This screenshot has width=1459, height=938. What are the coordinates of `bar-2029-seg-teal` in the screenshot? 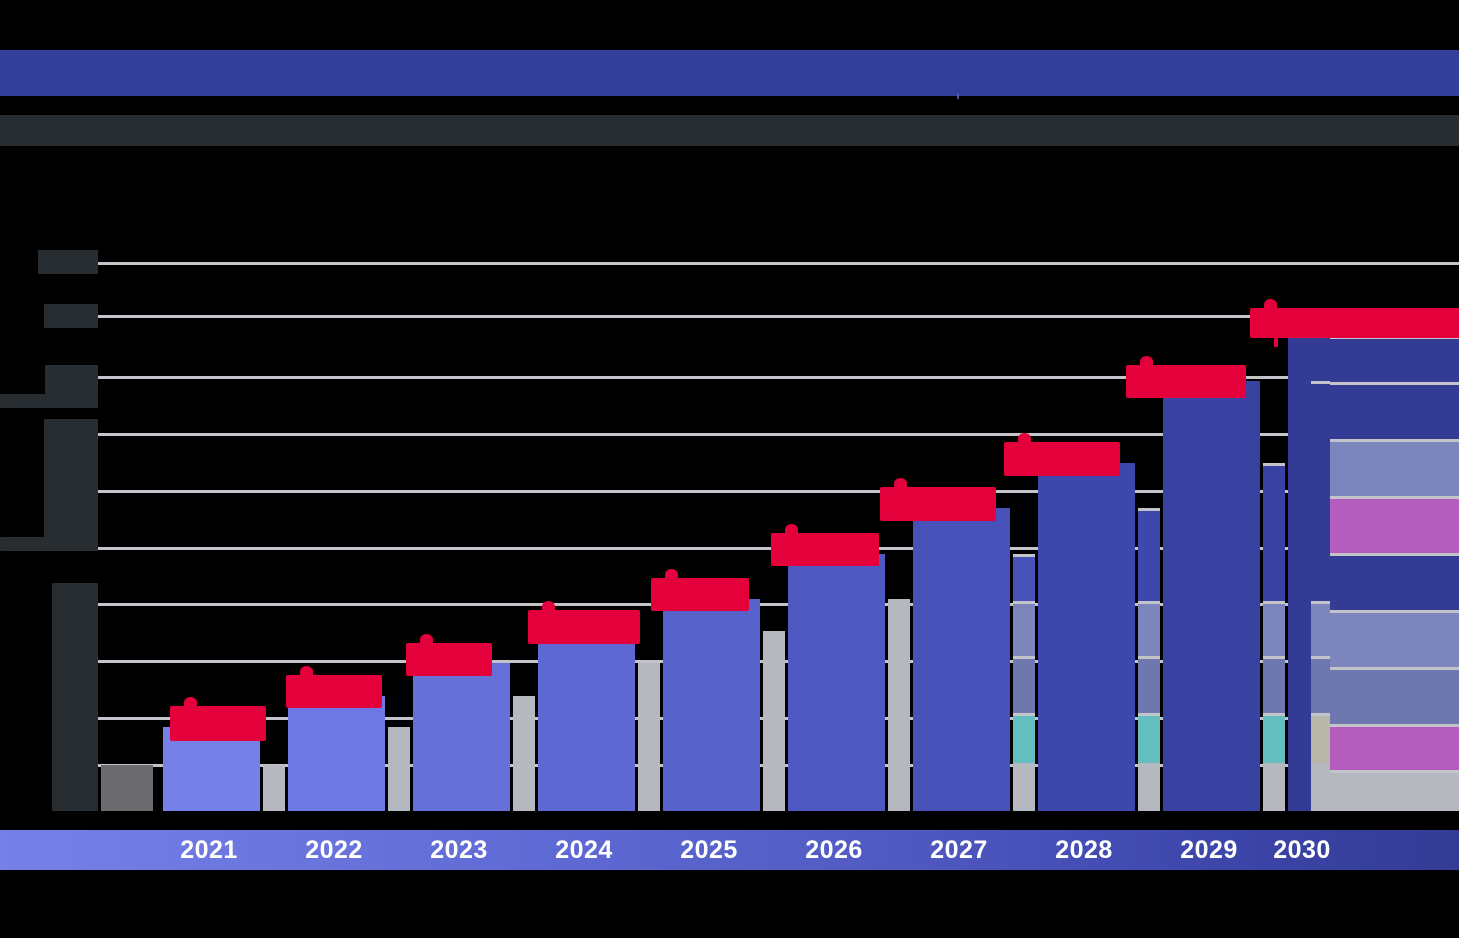 It's located at (1274, 738).